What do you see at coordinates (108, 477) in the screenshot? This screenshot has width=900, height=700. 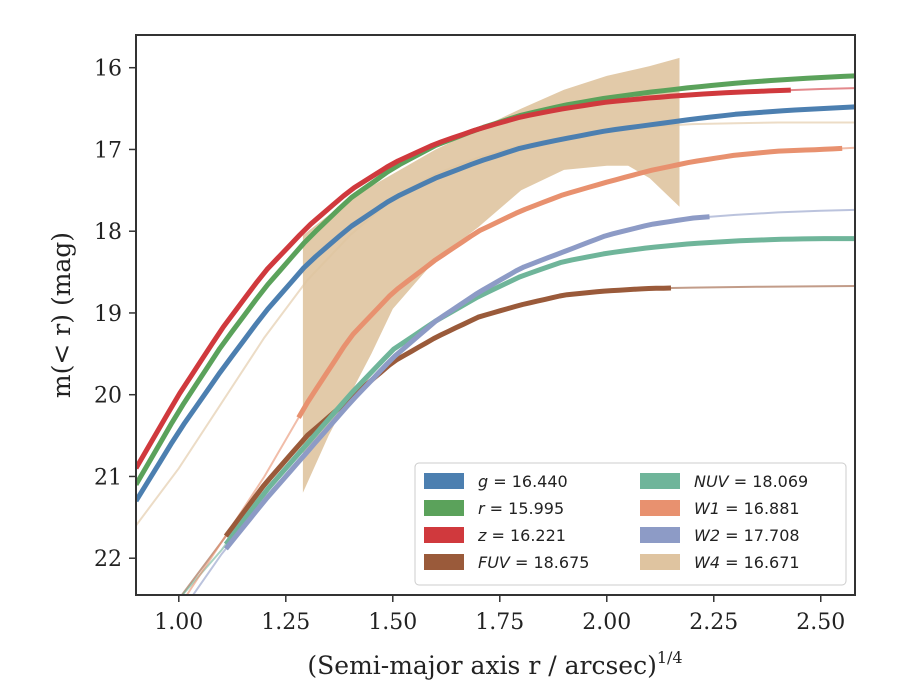 I see `y-tick-label: 21` at bounding box center [108, 477].